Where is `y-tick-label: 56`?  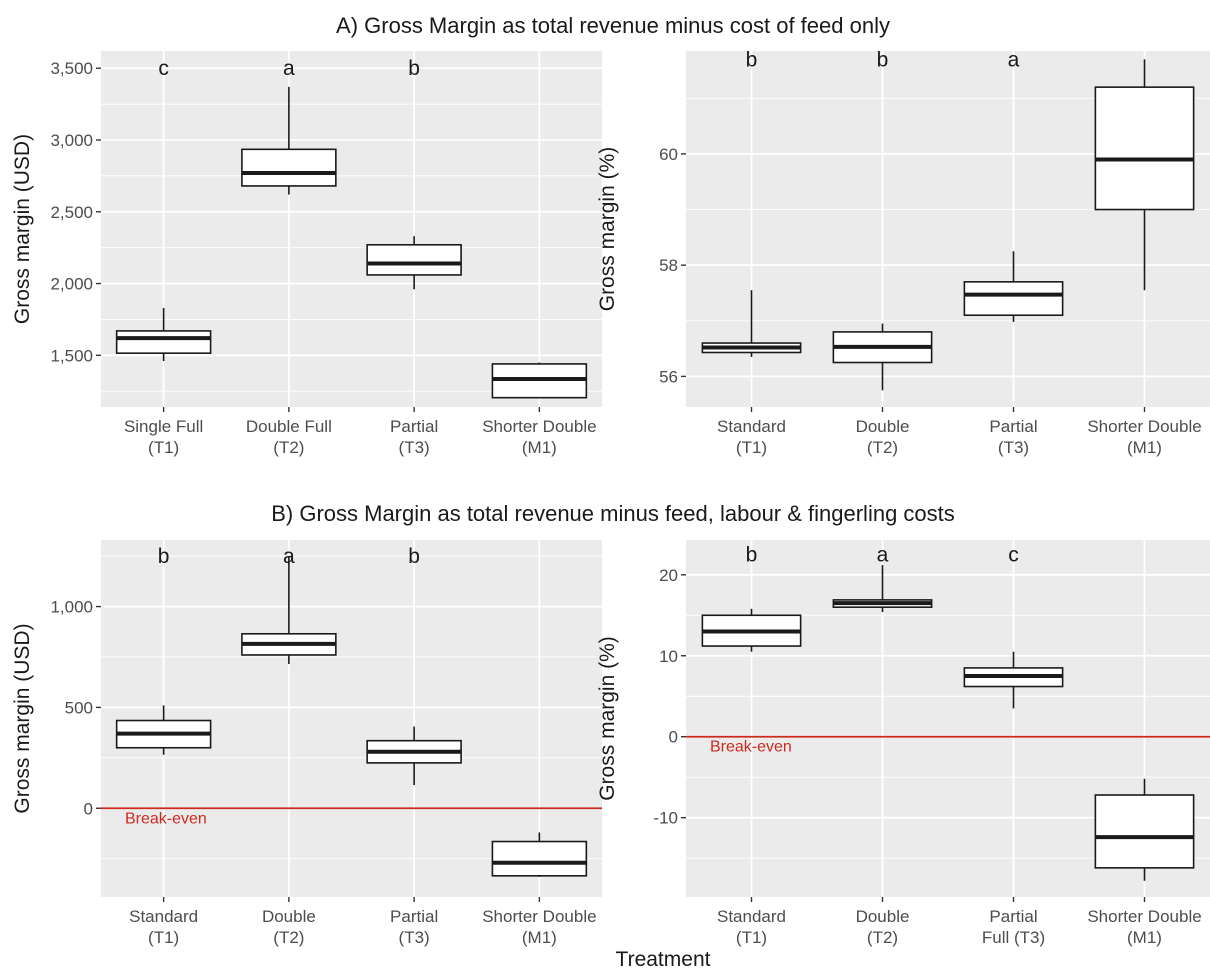 y-tick-label: 56 is located at coordinates (668, 376).